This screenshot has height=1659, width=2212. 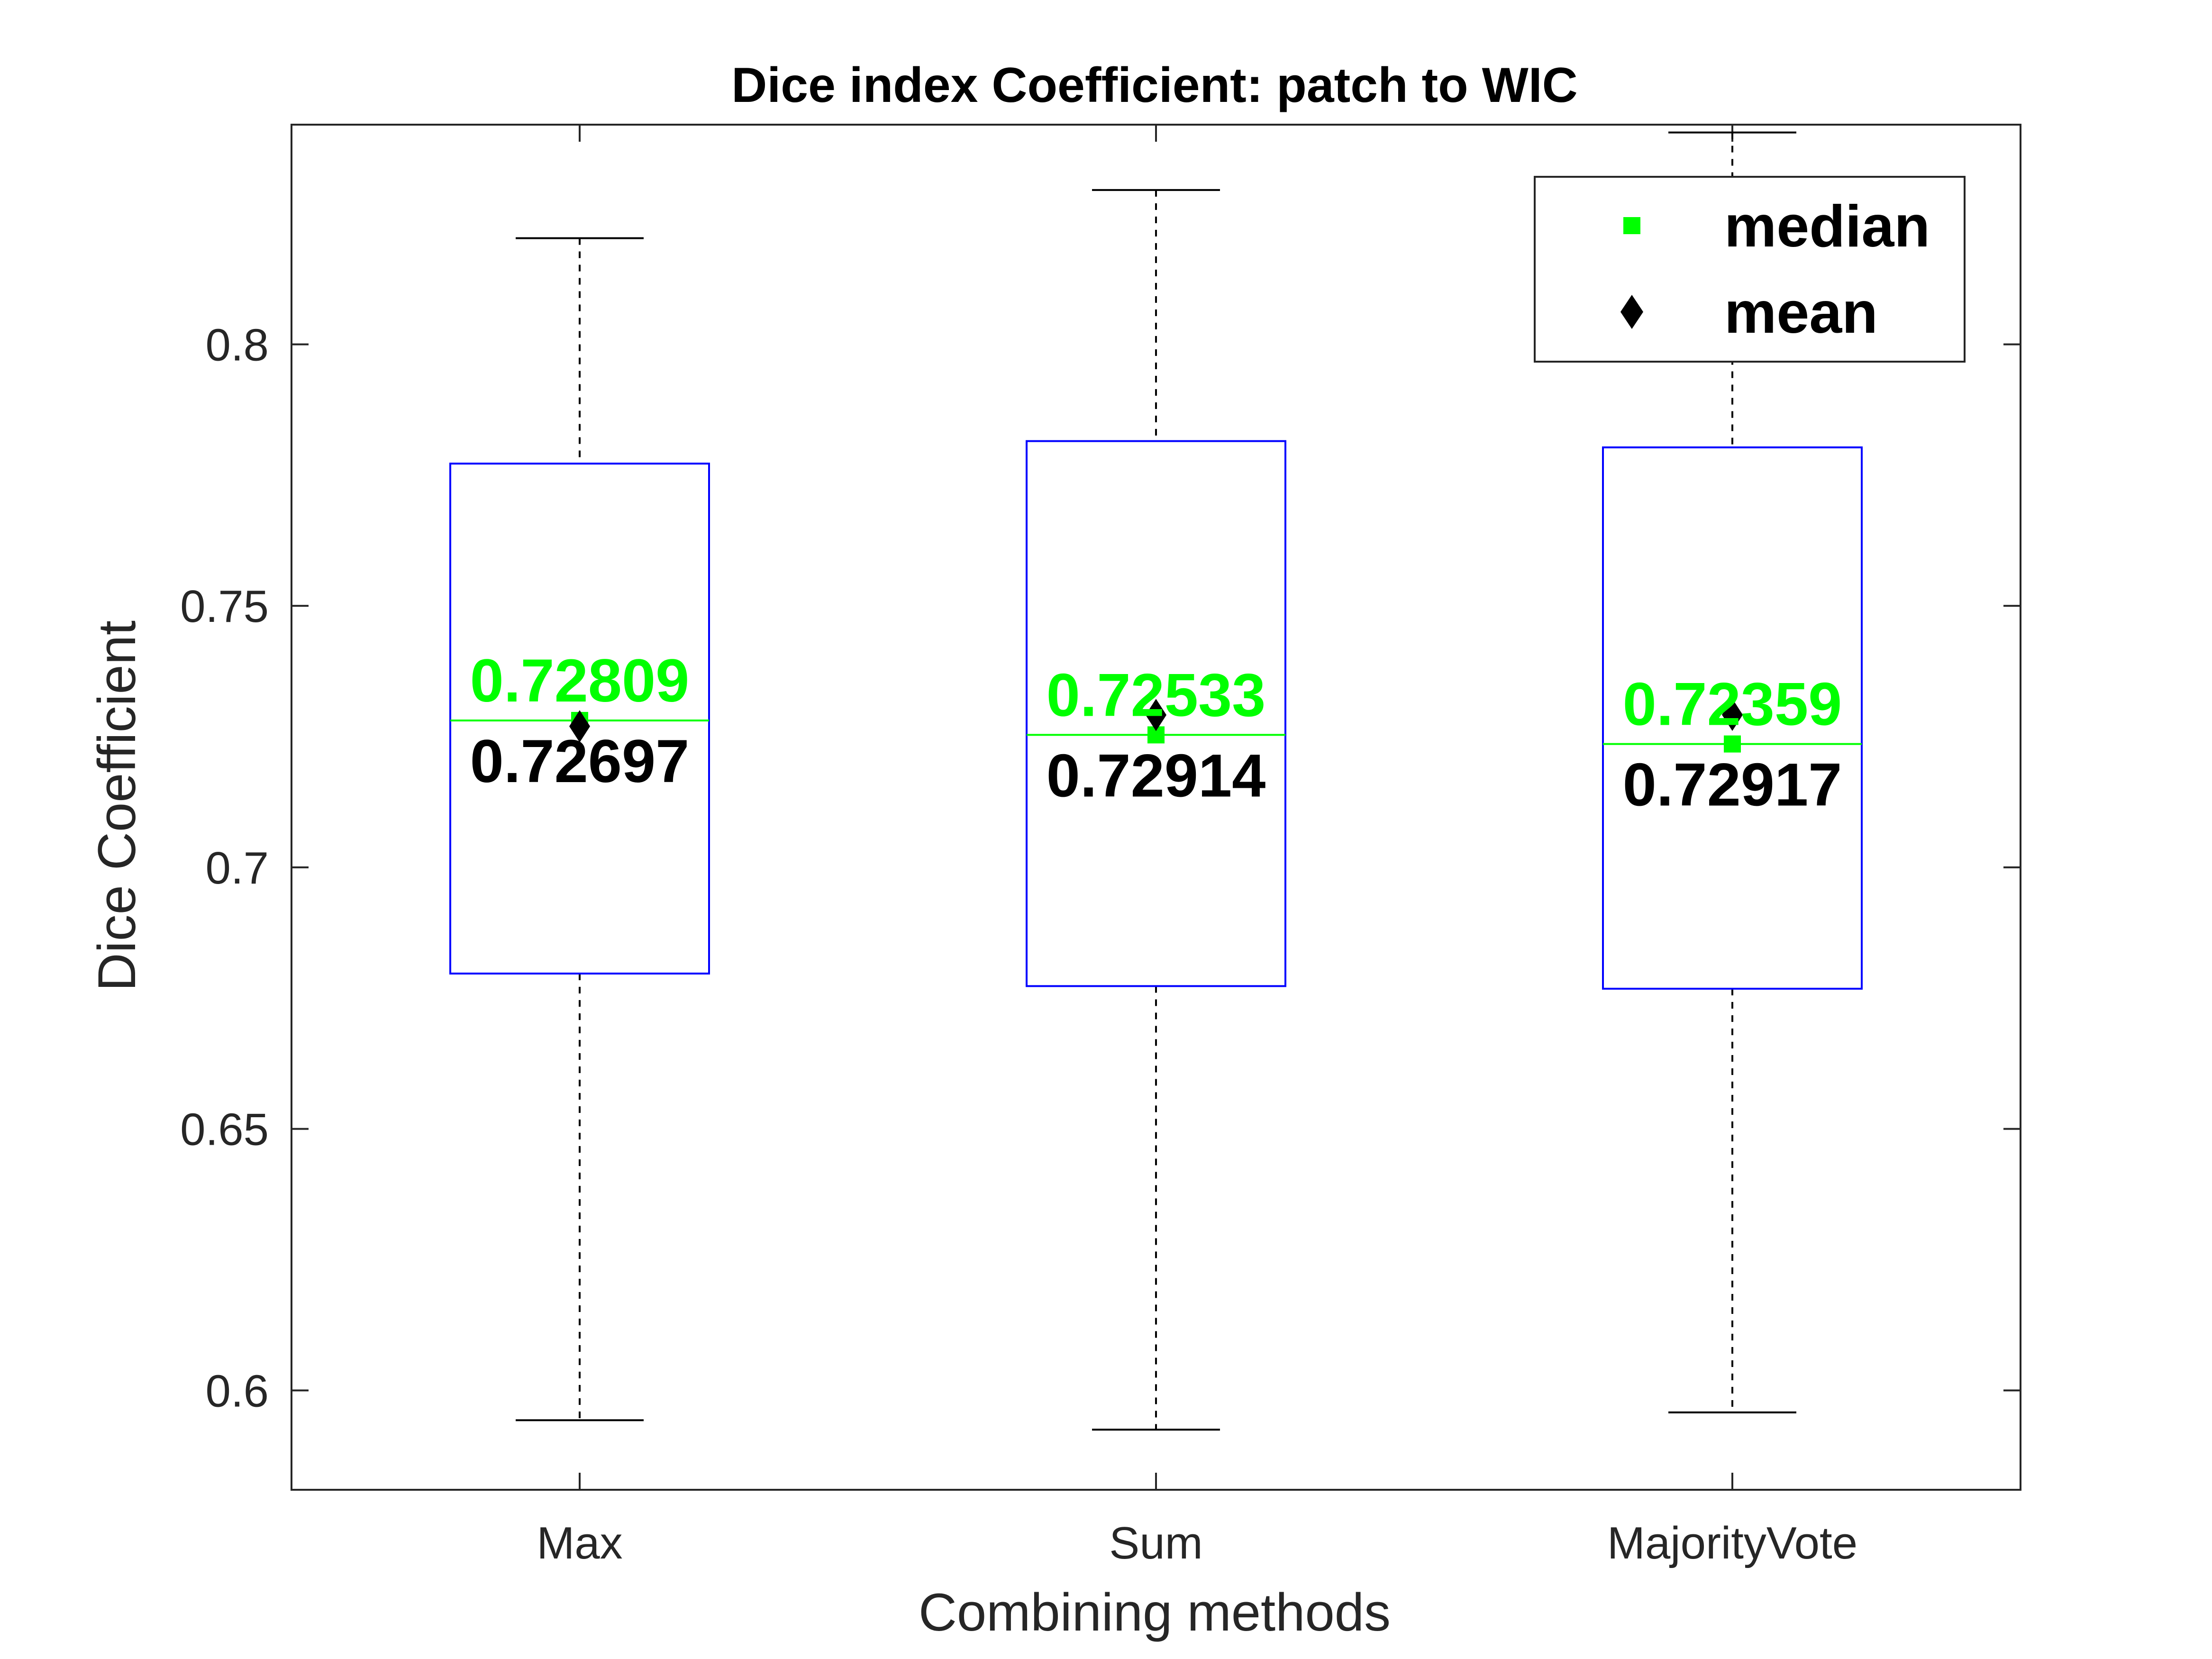 I want to click on median-value-label: 0.72809, so click(x=580, y=681).